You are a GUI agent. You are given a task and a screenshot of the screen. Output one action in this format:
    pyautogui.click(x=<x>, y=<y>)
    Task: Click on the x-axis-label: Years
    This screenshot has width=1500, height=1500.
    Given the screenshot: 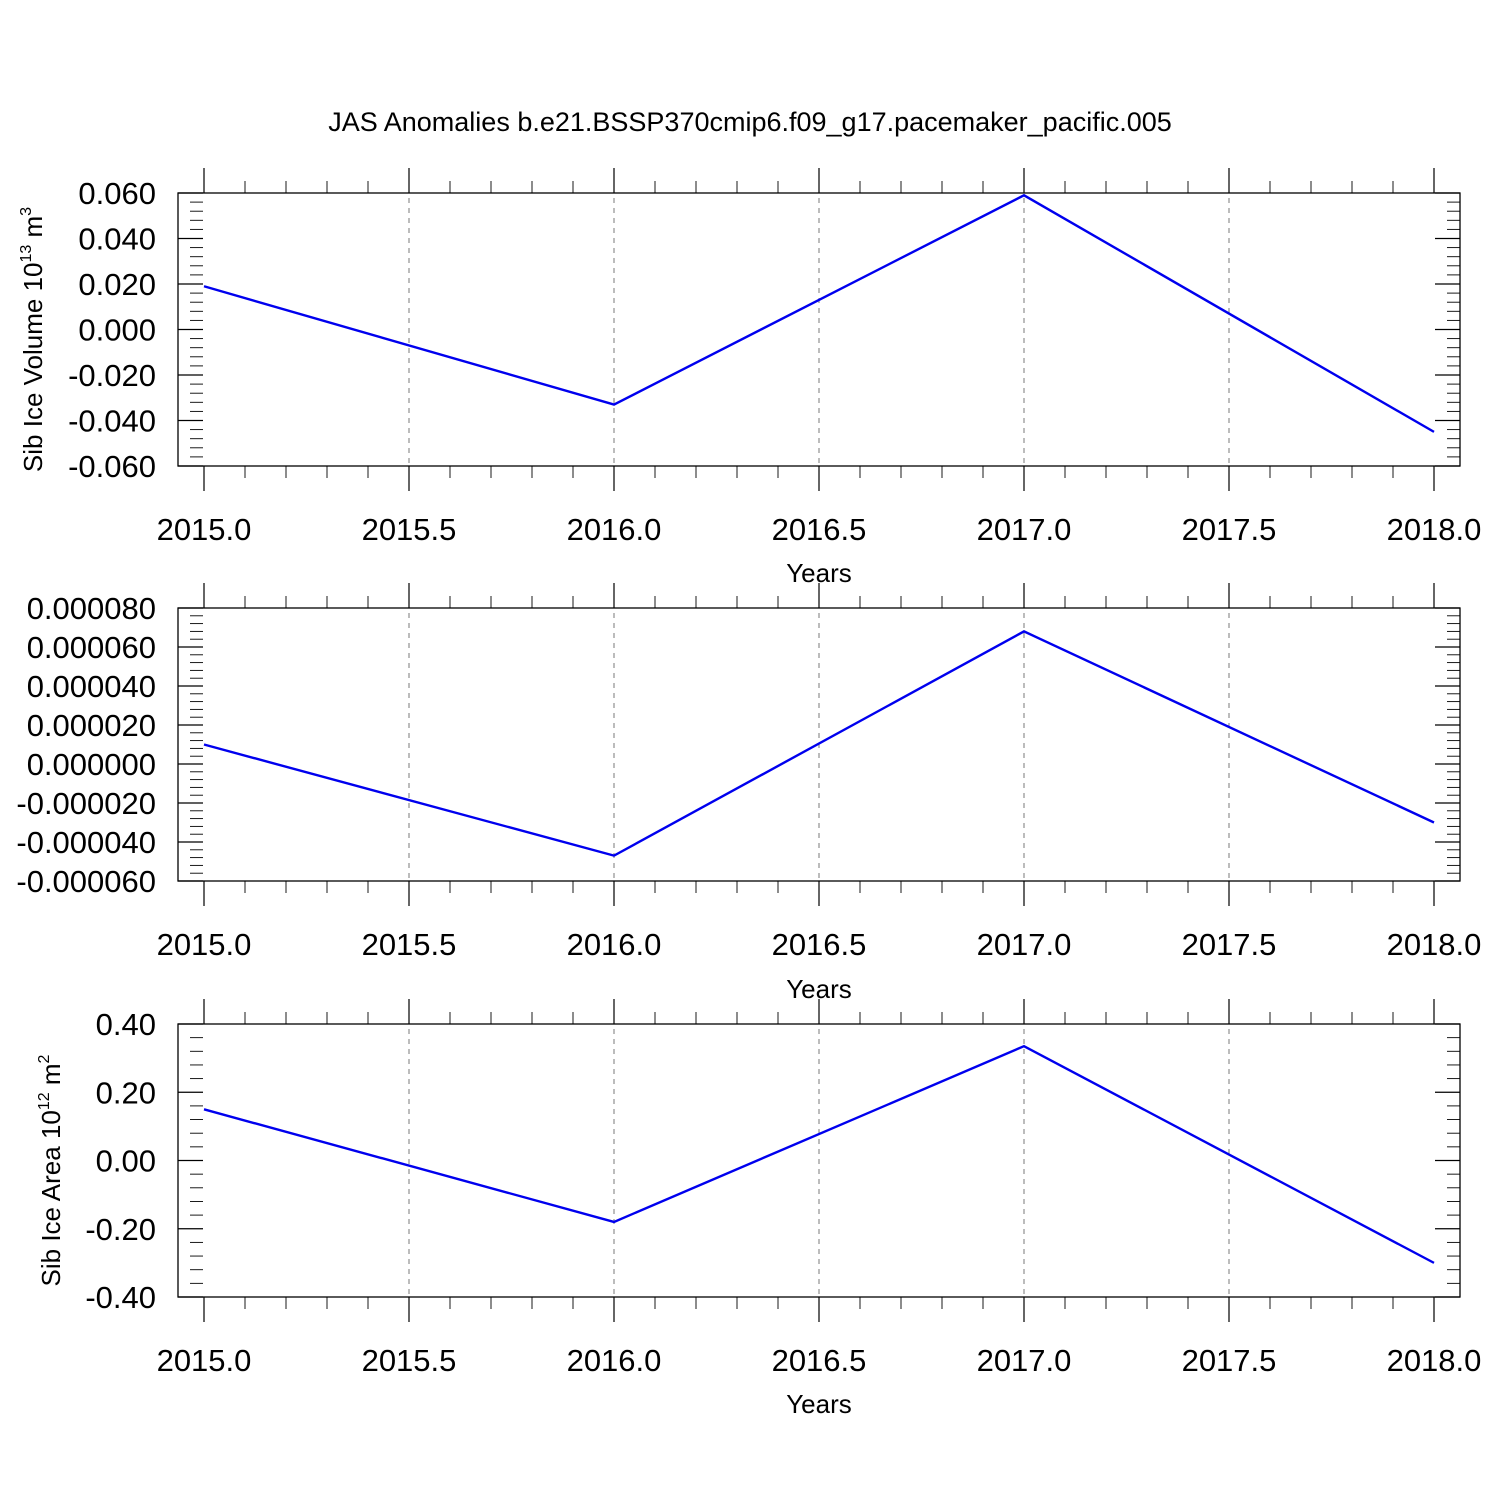 What is the action you would take?
    pyautogui.click(x=819, y=1404)
    